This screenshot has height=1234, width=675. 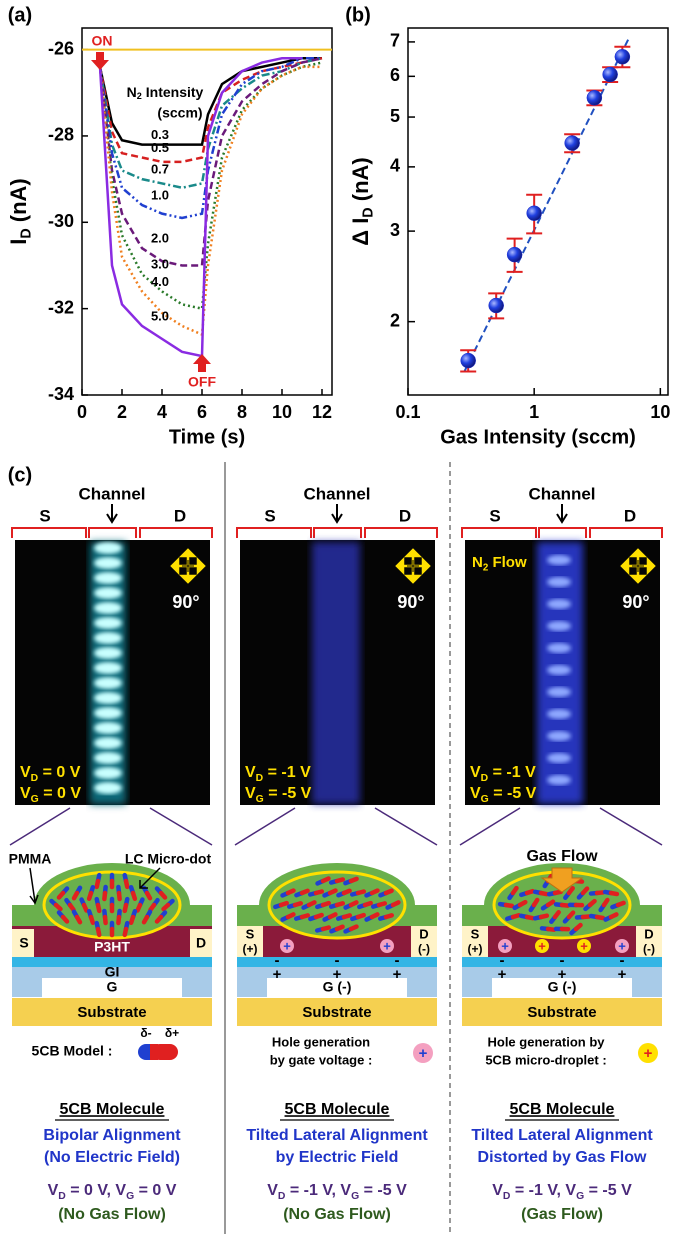 What do you see at coordinates (179, 113) in the screenshot?
I see `legend-unit: (sccm)` at bounding box center [179, 113].